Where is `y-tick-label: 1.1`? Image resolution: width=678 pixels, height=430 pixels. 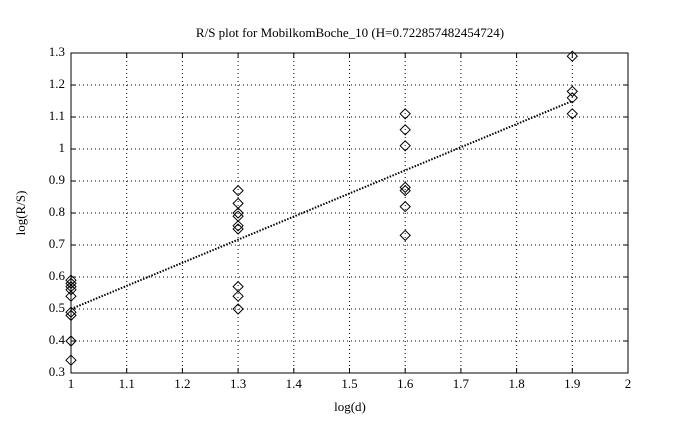
y-tick-label: 1.1 is located at coordinates (57, 115).